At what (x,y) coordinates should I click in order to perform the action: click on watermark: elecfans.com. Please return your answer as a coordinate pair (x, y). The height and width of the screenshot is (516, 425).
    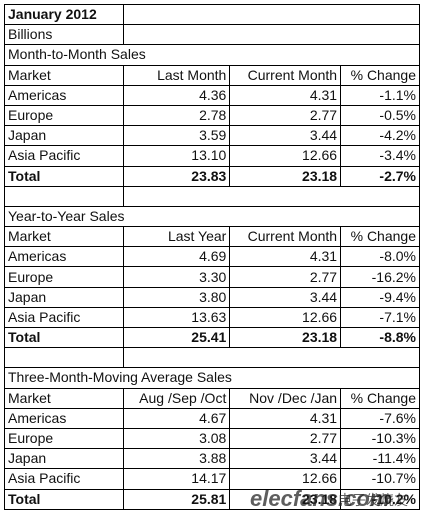
    Looking at the image, I should click on (320, 498).